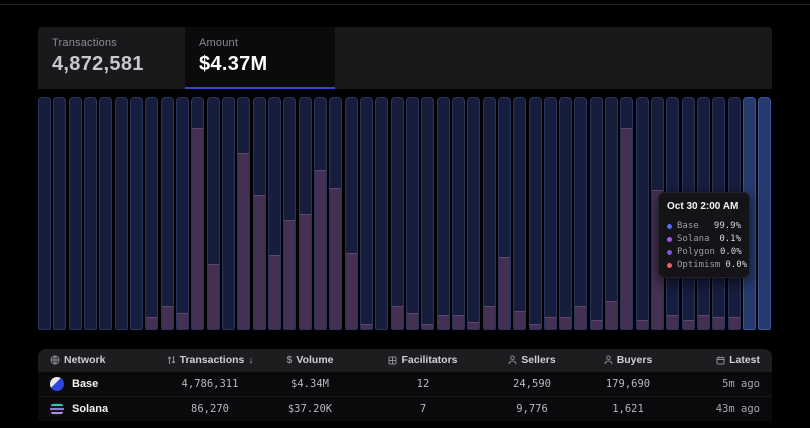 The image size is (810, 428). I want to click on globe-icon, so click(55, 360).